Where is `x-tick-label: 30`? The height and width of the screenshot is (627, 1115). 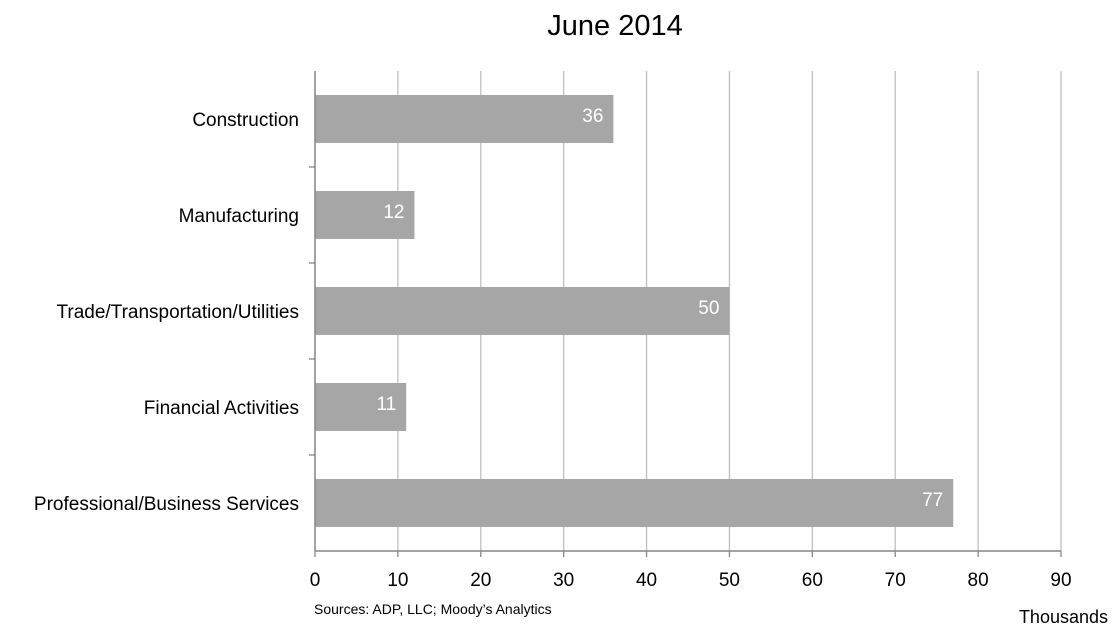 x-tick-label: 30 is located at coordinates (563, 580).